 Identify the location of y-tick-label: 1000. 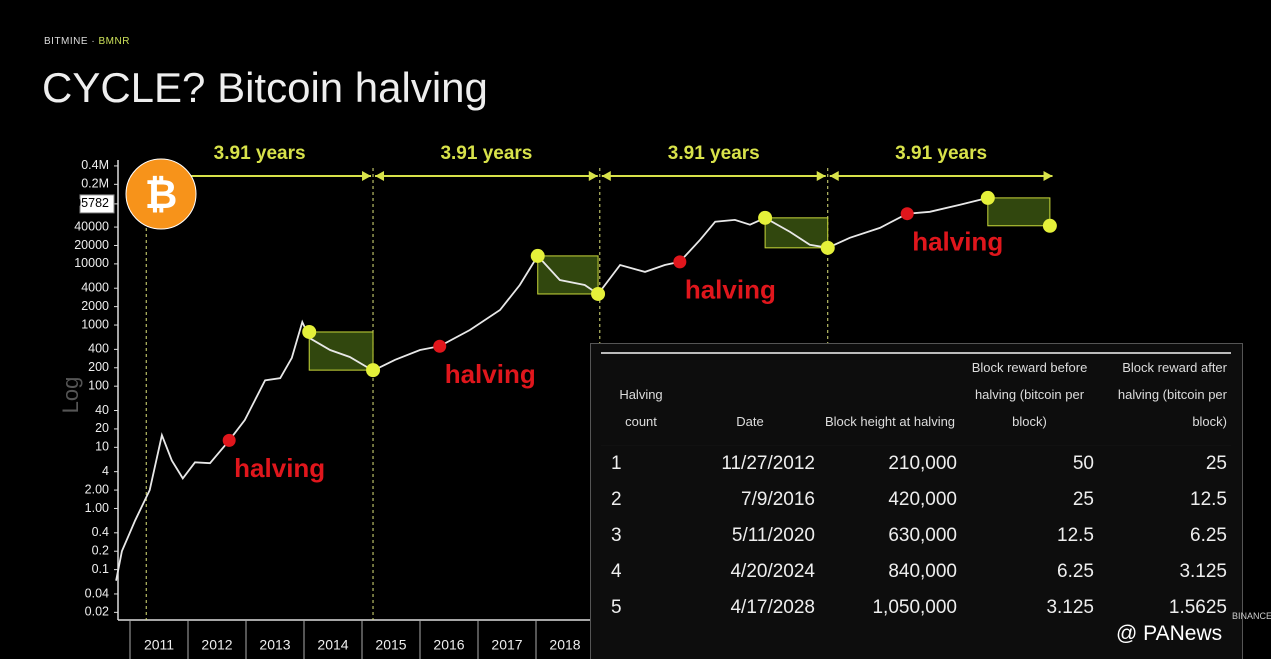
(95, 324).